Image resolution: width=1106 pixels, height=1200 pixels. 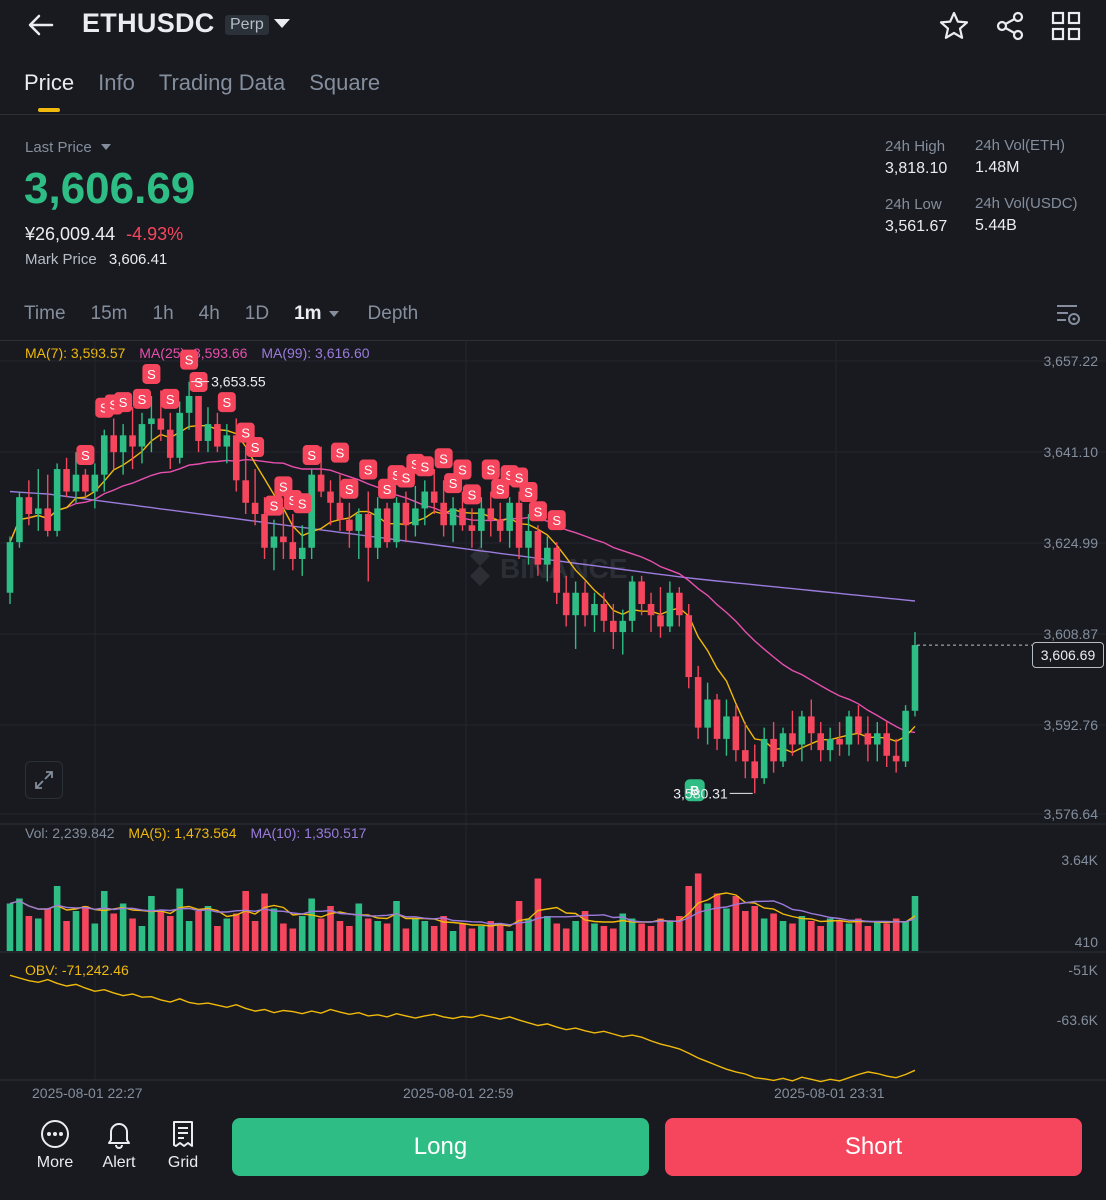 What do you see at coordinates (87, 1093) in the screenshot?
I see `time-axis-1: 2025-08-01 22:27` at bounding box center [87, 1093].